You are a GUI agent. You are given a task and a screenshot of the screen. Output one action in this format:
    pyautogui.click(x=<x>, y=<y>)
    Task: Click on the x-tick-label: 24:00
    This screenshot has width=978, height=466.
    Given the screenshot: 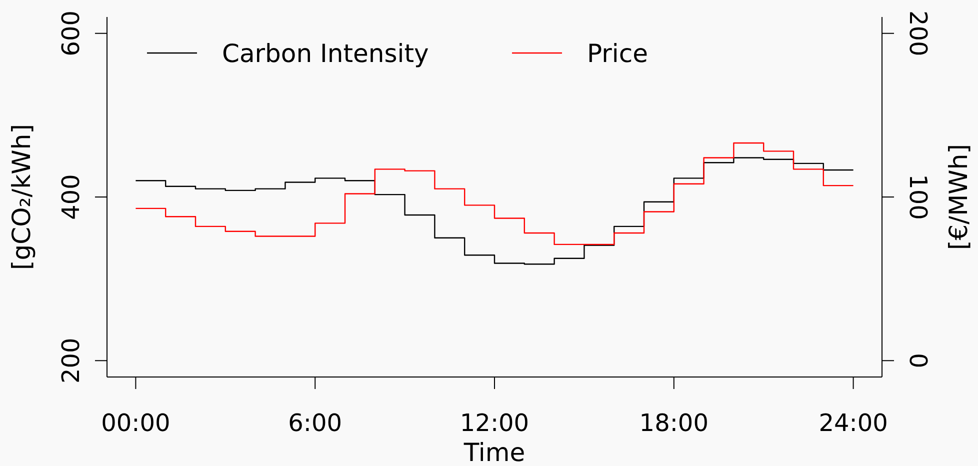 What is the action you would take?
    pyautogui.click(x=853, y=423)
    